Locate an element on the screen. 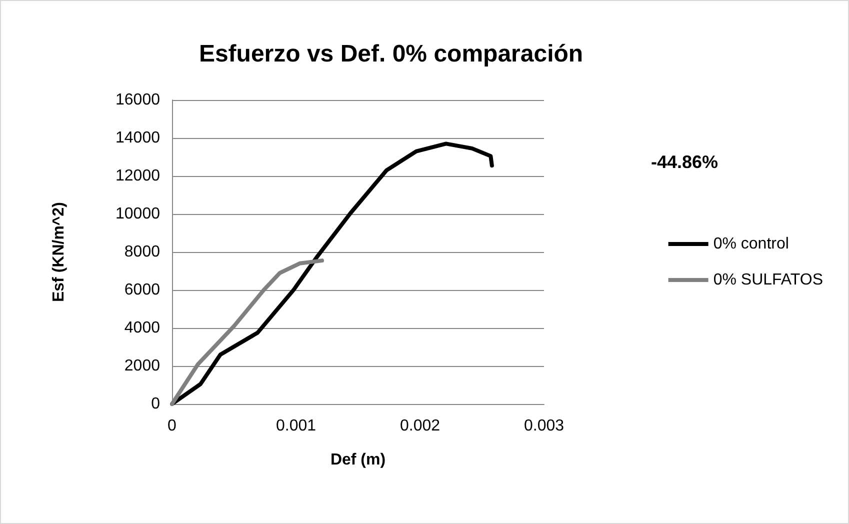 The height and width of the screenshot is (524, 849). legend-label: 0% SULFATOS is located at coordinates (768, 280).